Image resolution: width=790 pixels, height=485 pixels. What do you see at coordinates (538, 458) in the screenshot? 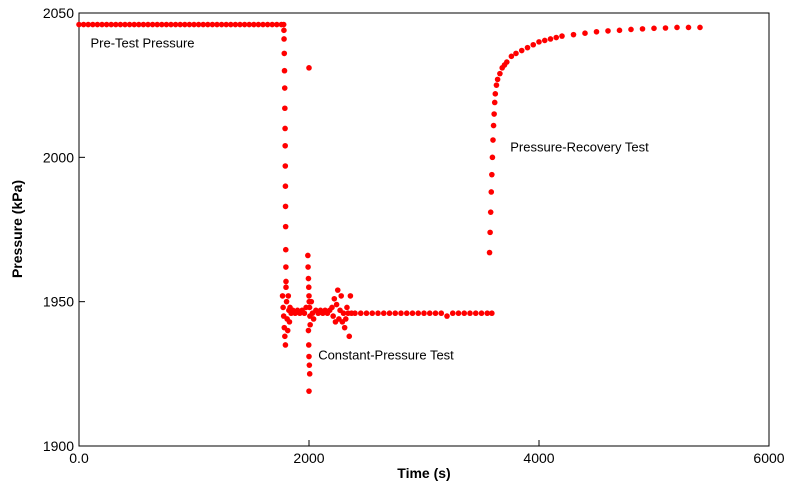
I see `x-tick-label: 4000` at bounding box center [538, 458].